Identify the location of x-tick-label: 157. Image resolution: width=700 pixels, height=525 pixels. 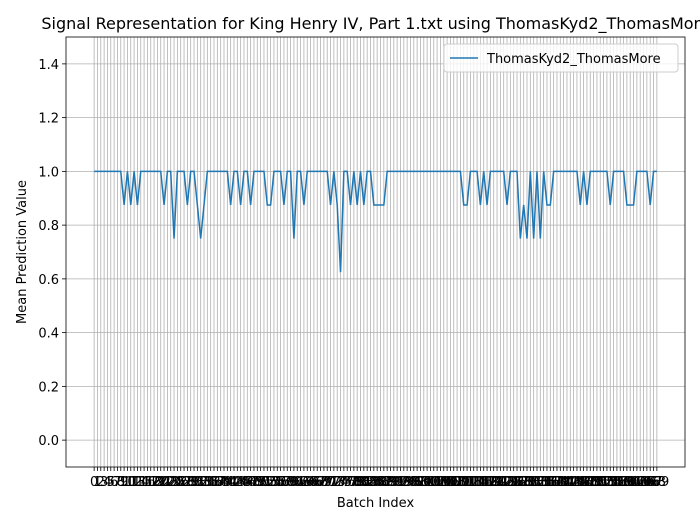
(616, 482).